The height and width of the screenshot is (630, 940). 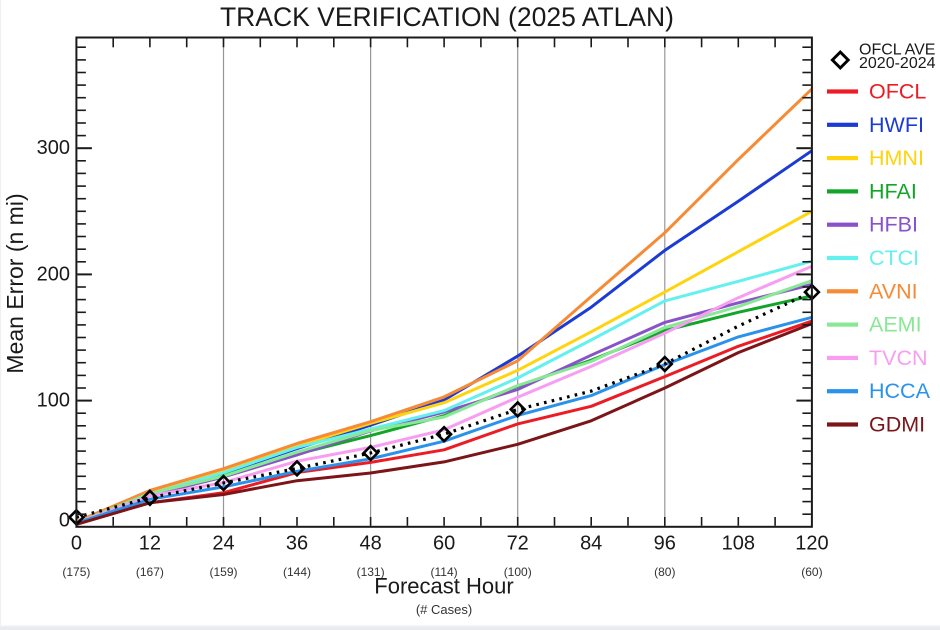 I want to click on svg-text: 72, so click(x=518, y=544).